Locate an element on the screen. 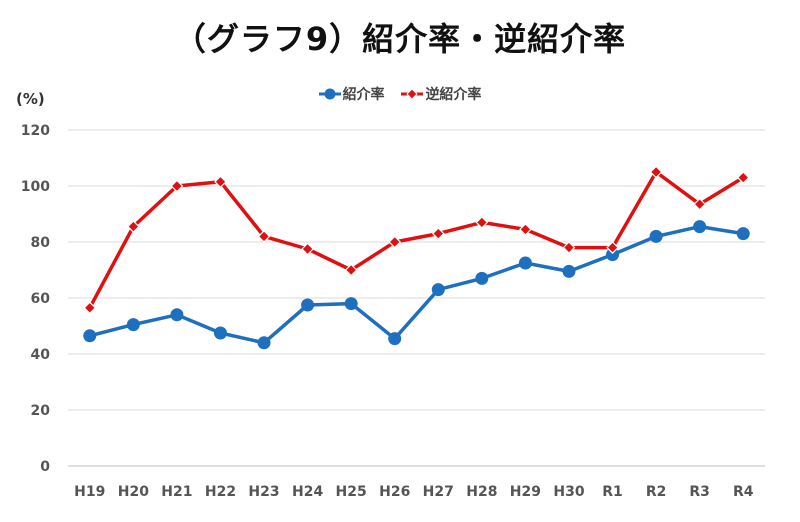  x-tick-label: H25 is located at coordinates (351, 492).